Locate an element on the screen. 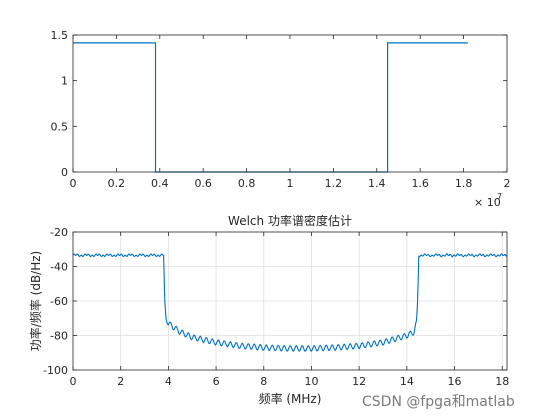  x-tick-label: 14 is located at coordinates (407, 381).